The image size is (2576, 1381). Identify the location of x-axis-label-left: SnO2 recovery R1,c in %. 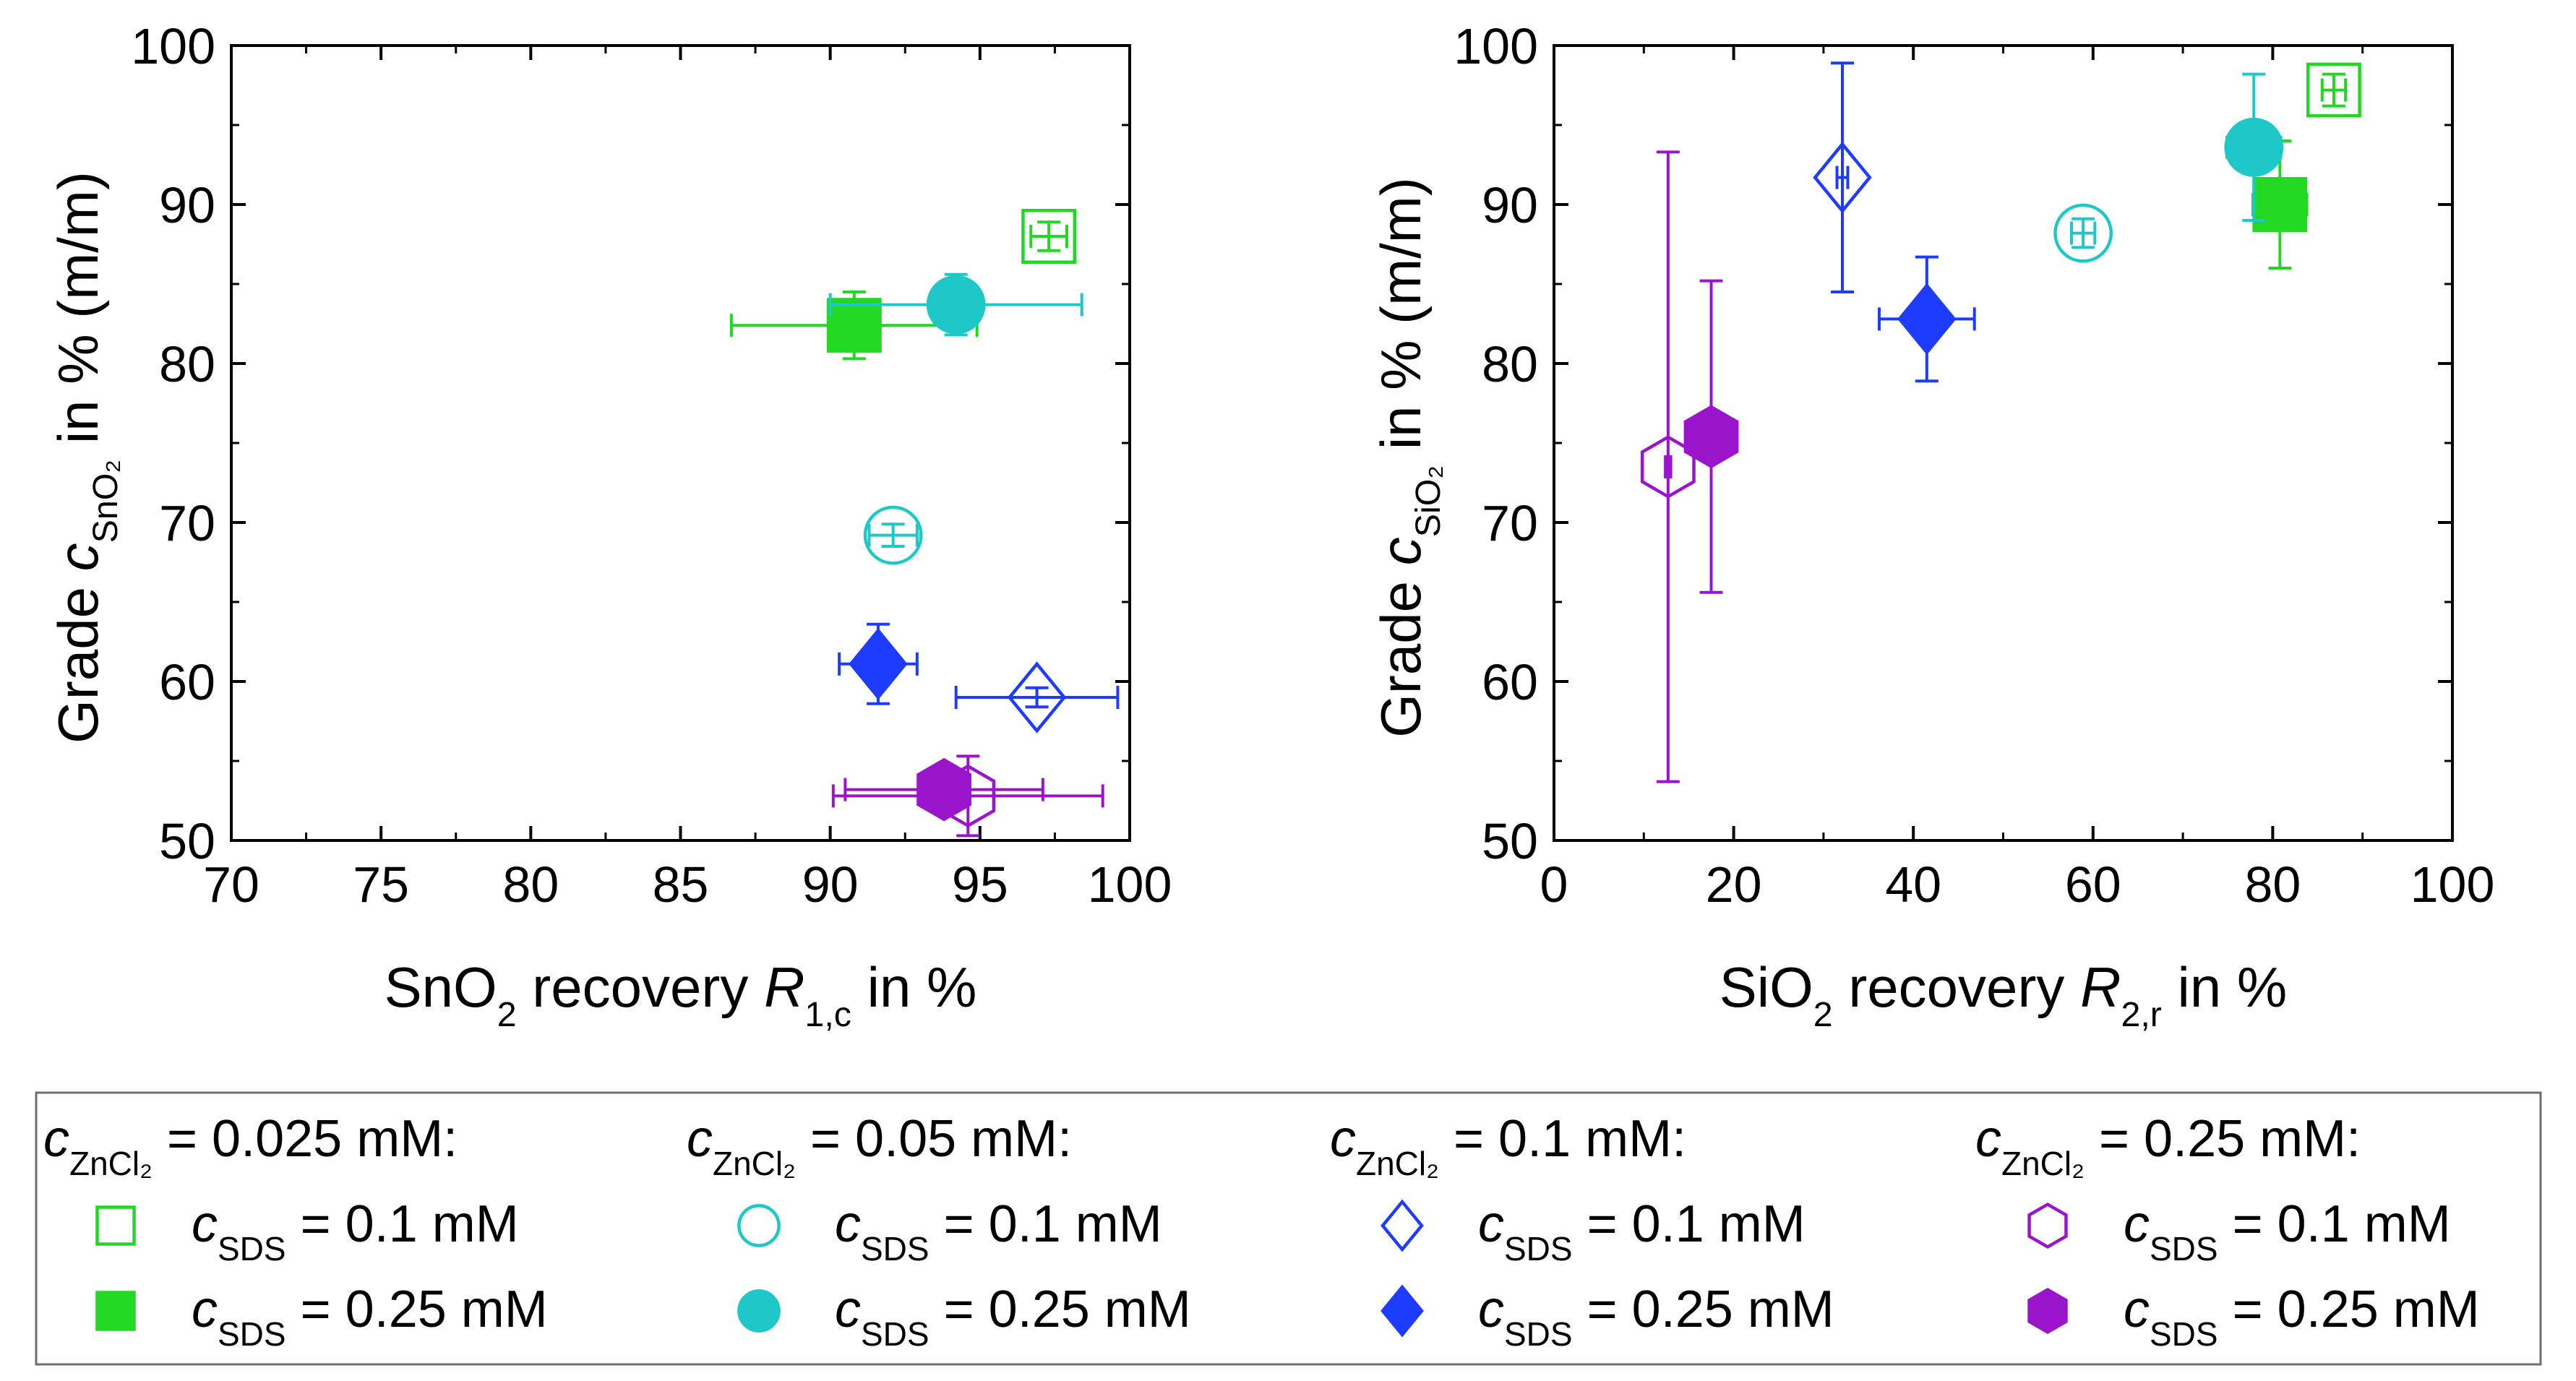
(681, 994).